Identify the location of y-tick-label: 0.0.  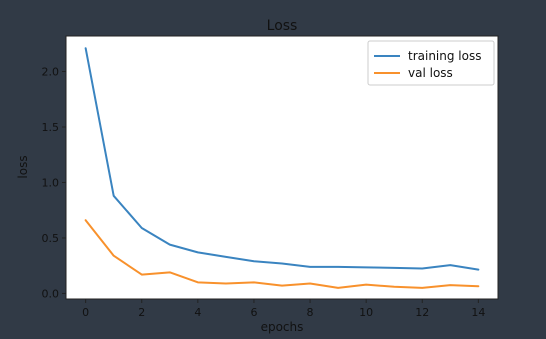
(51, 293).